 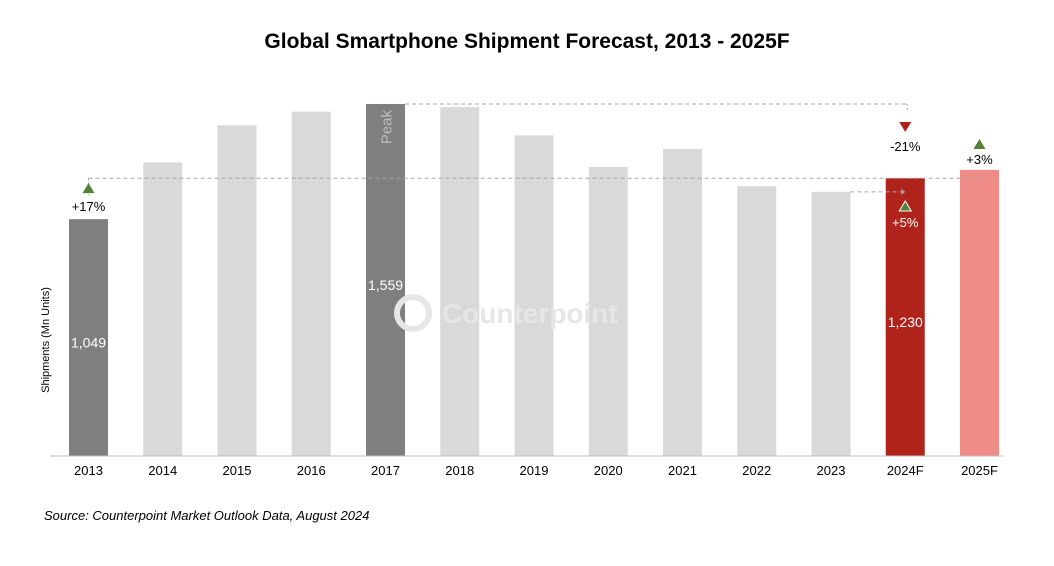 I want to click on data-label-2017: 1,559, so click(x=385, y=285).